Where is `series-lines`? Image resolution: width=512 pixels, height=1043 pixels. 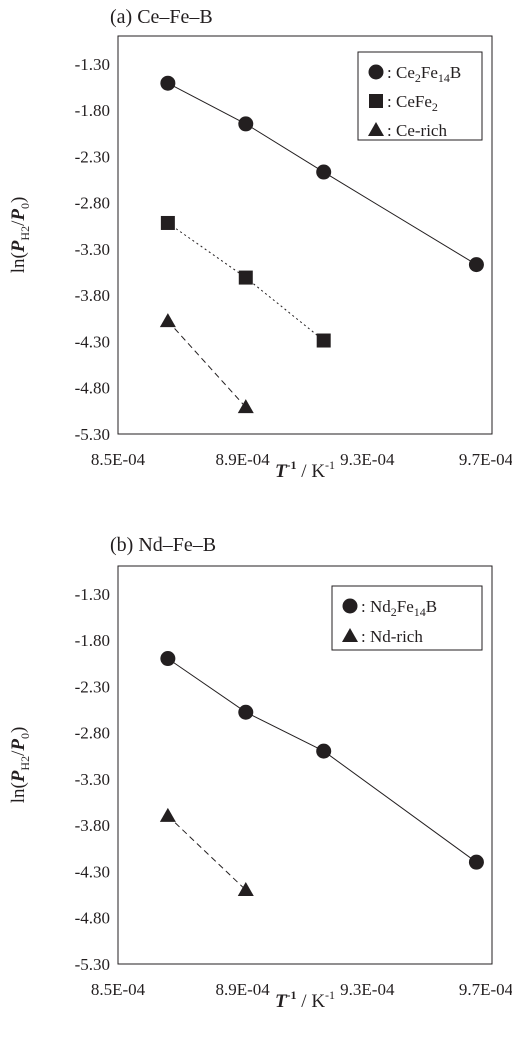
series-lines is located at coordinates (322, 774).